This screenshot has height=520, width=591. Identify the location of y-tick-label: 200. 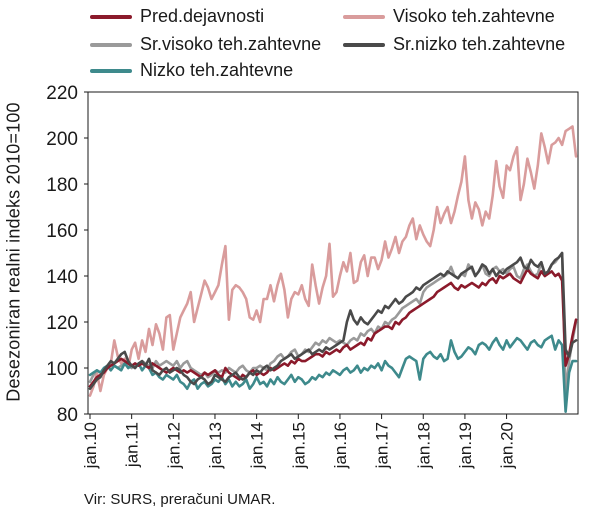
(62, 139).